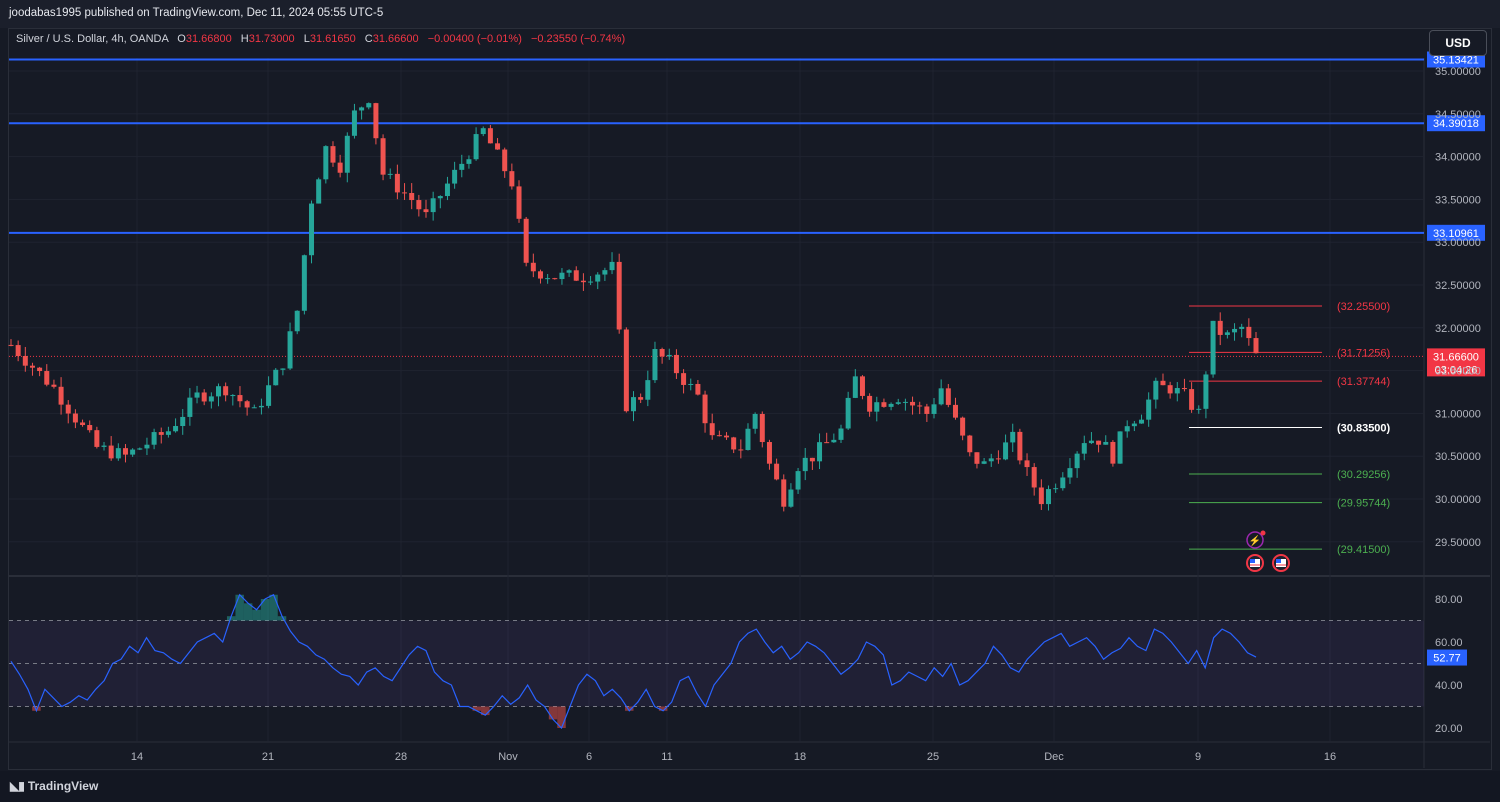 Image resolution: width=1500 pixels, height=802 pixels. What do you see at coordinates (666, 757) in the screenshot?
I see `time-tick-label: 11` at bounding box center [666, 757].